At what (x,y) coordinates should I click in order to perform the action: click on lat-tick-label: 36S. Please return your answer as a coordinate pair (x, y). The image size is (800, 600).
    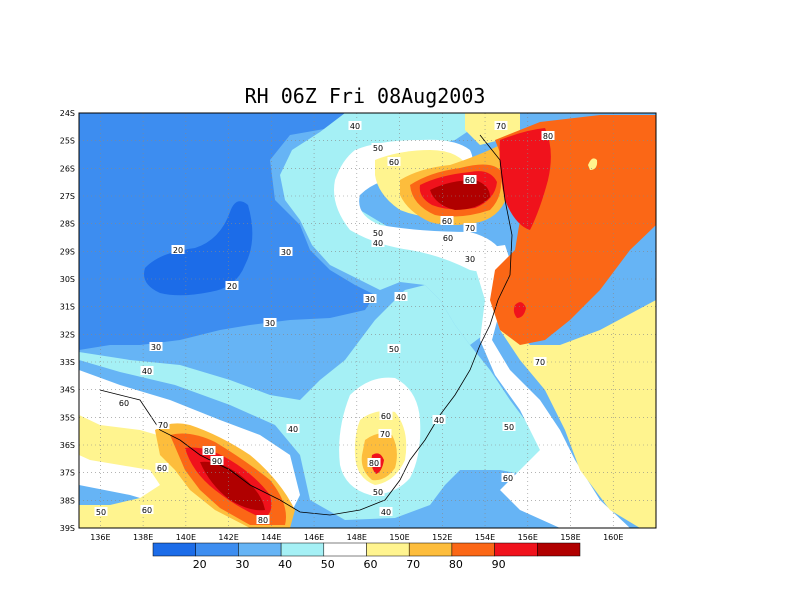
    Looking at the image, I should click on (67, 445).